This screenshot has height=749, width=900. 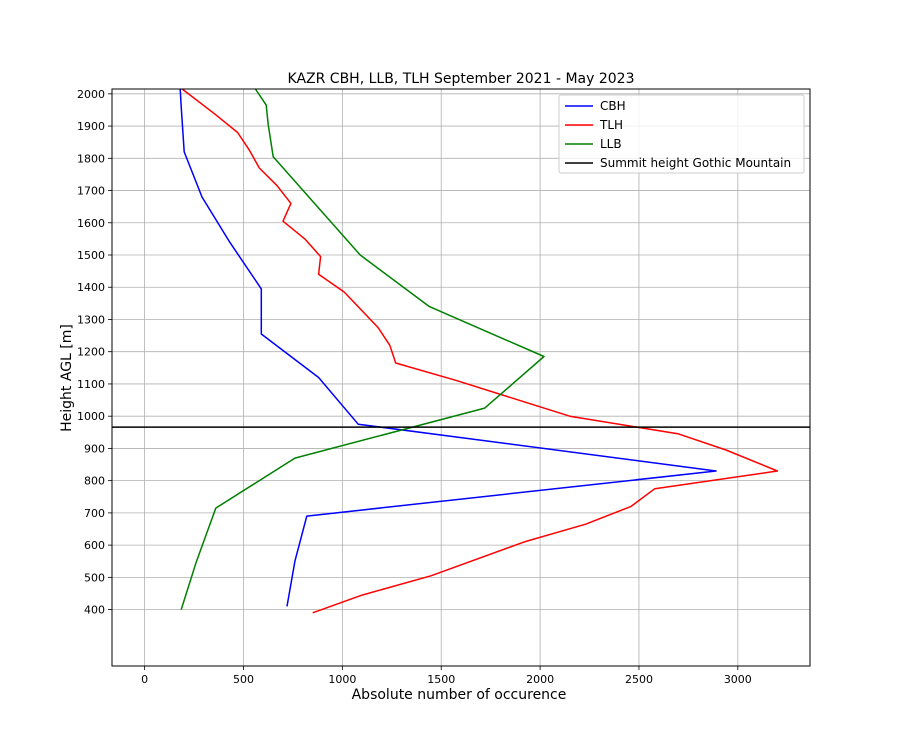 I want to click on y-tick-label: 400, so click(x=94, y=610).